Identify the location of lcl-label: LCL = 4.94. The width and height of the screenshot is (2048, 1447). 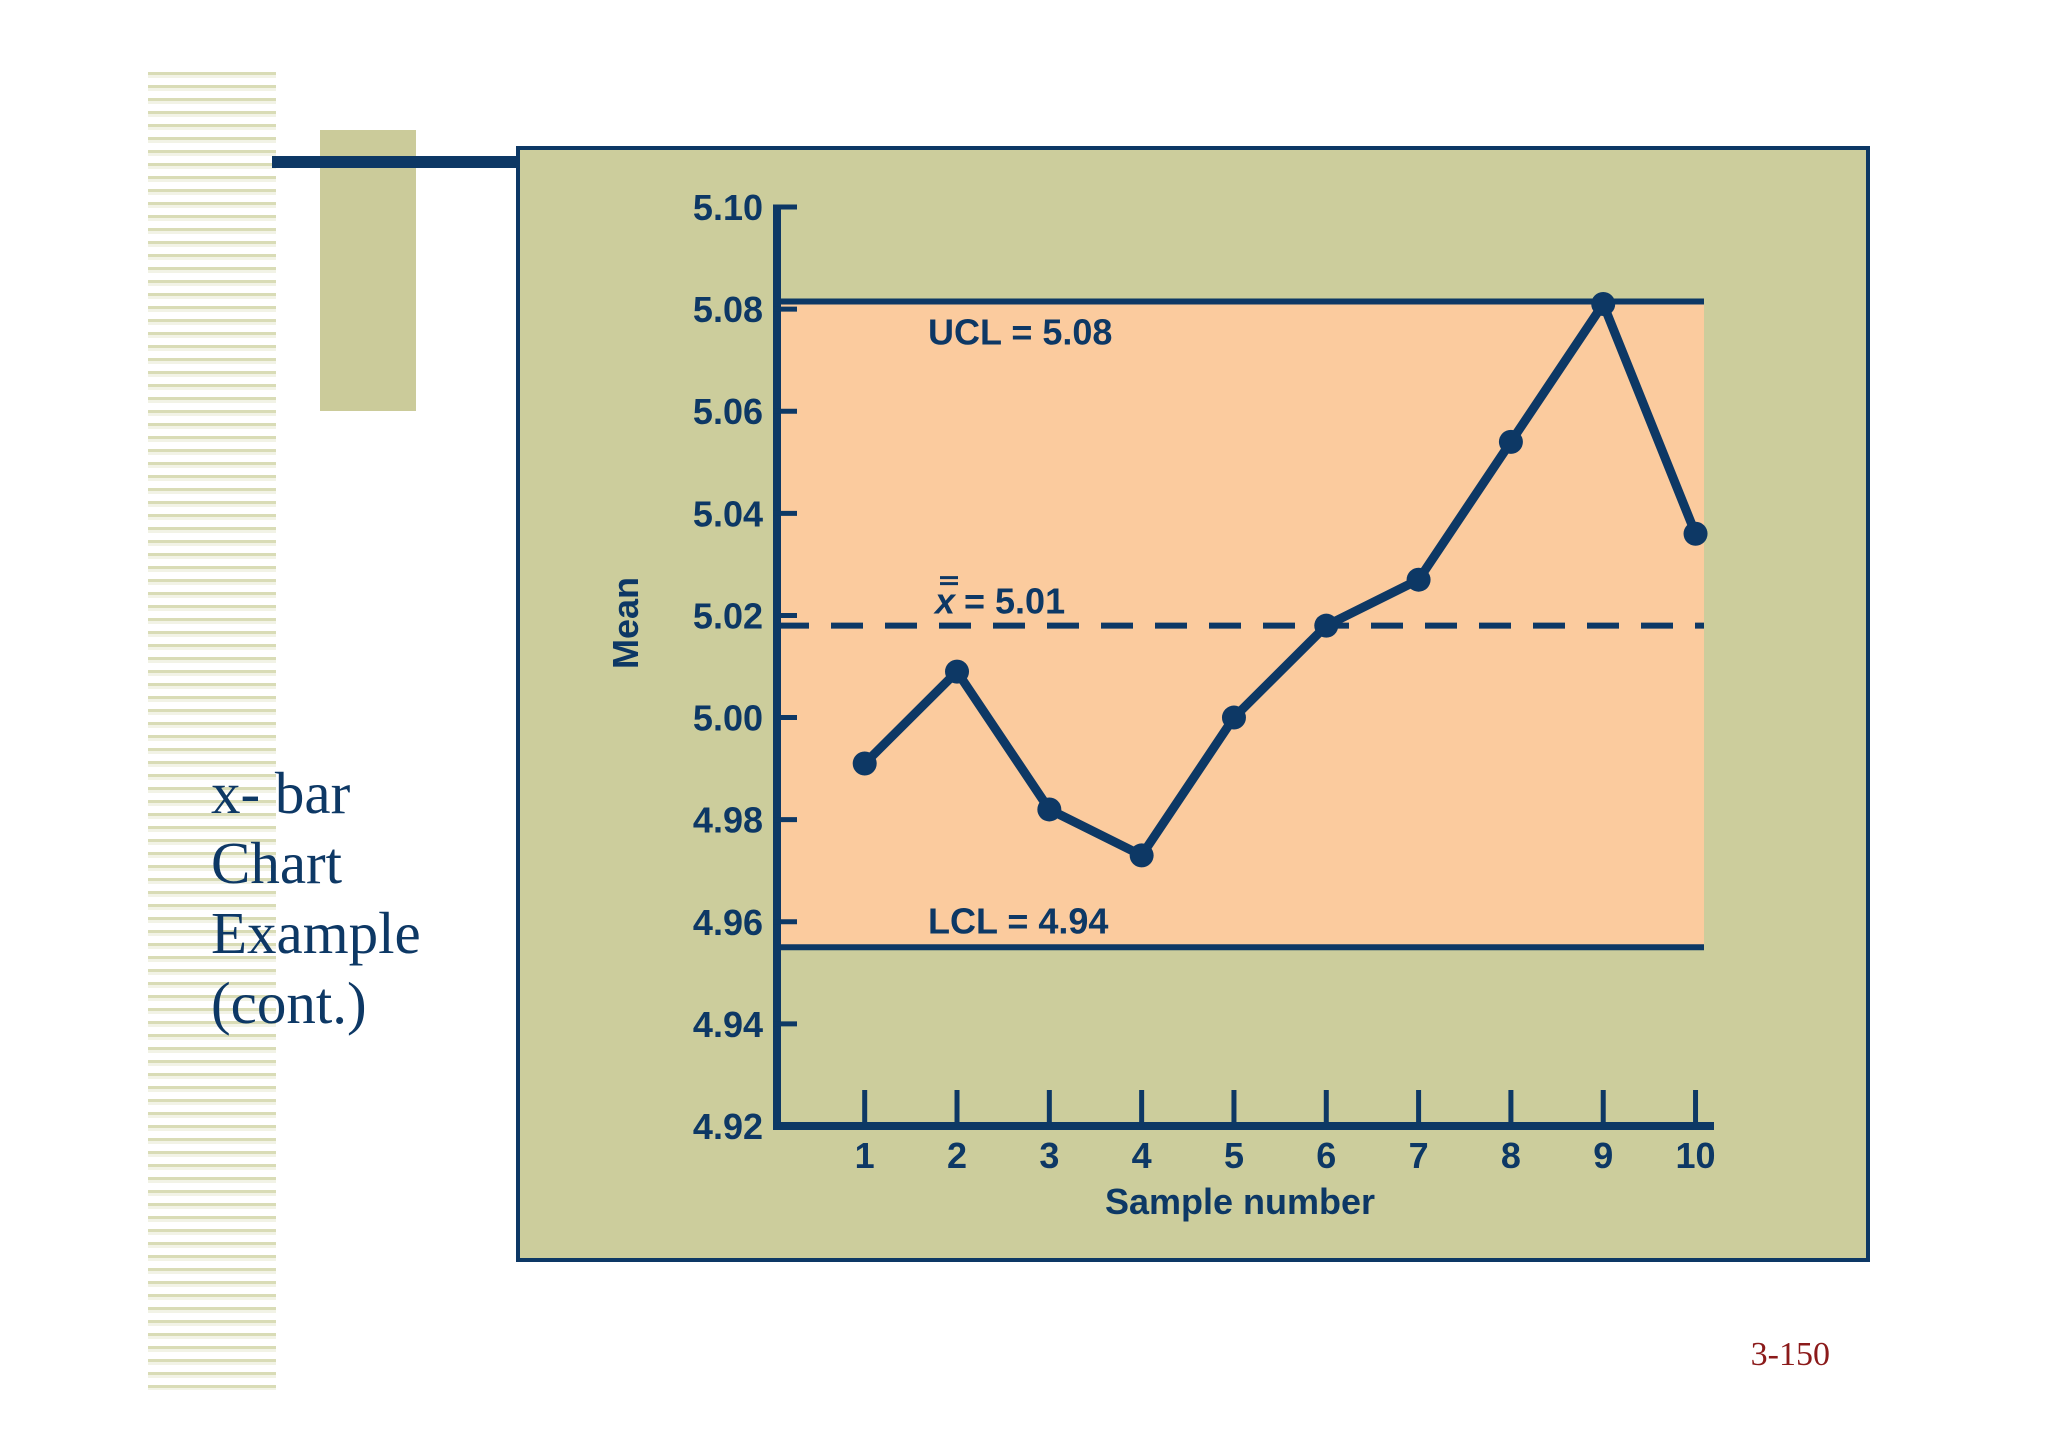
(1018, 920).